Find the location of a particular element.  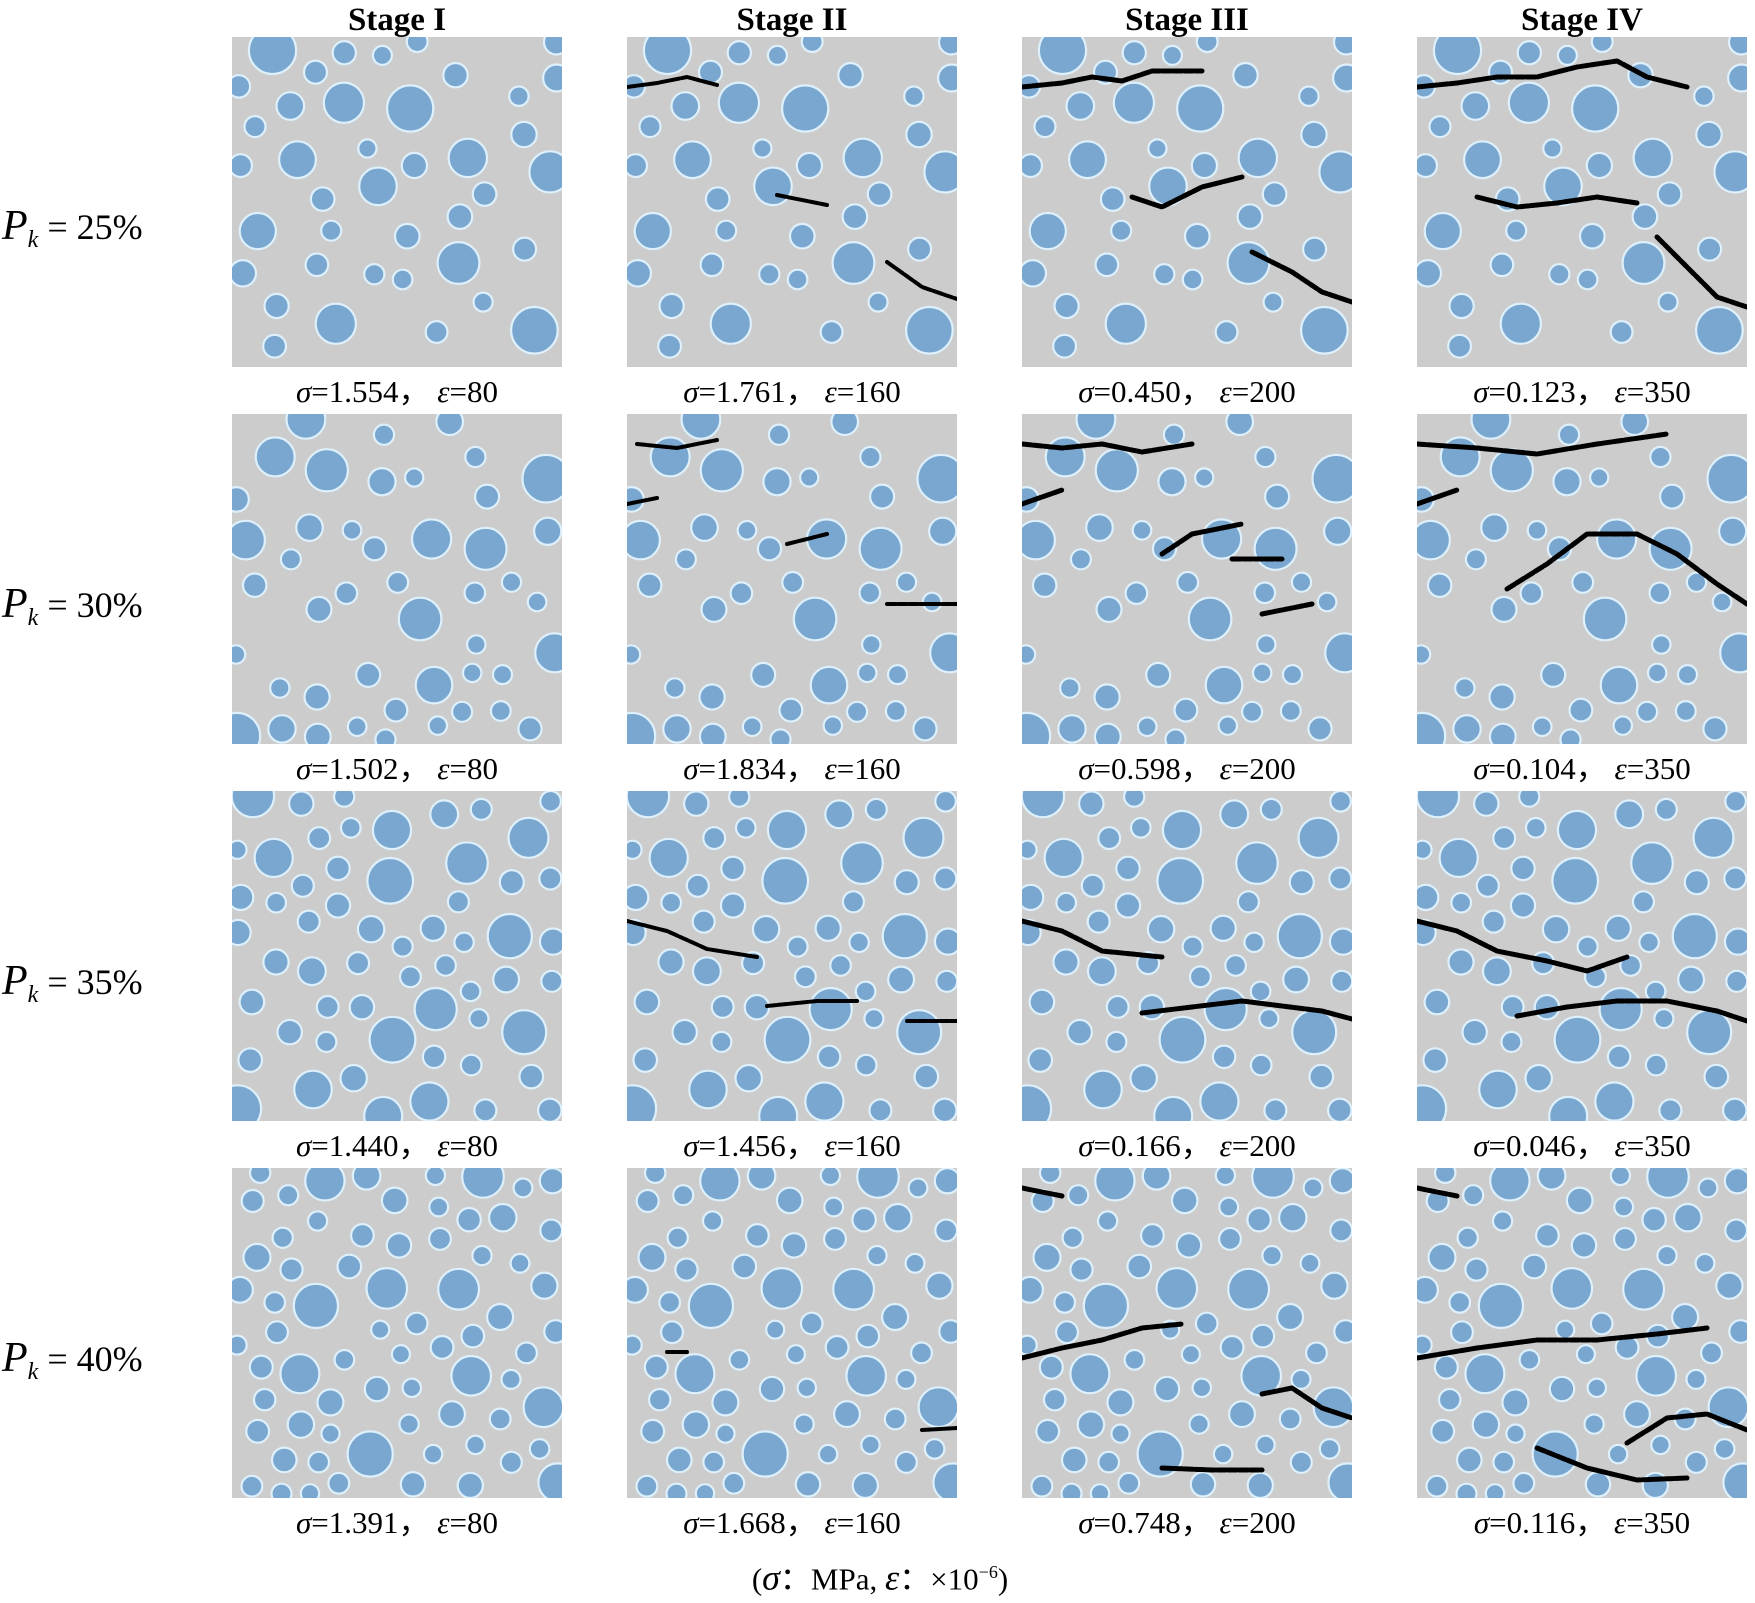

stress-strain-caption: σ=1.668， ε=160 is located at coordinates (792, 1522).